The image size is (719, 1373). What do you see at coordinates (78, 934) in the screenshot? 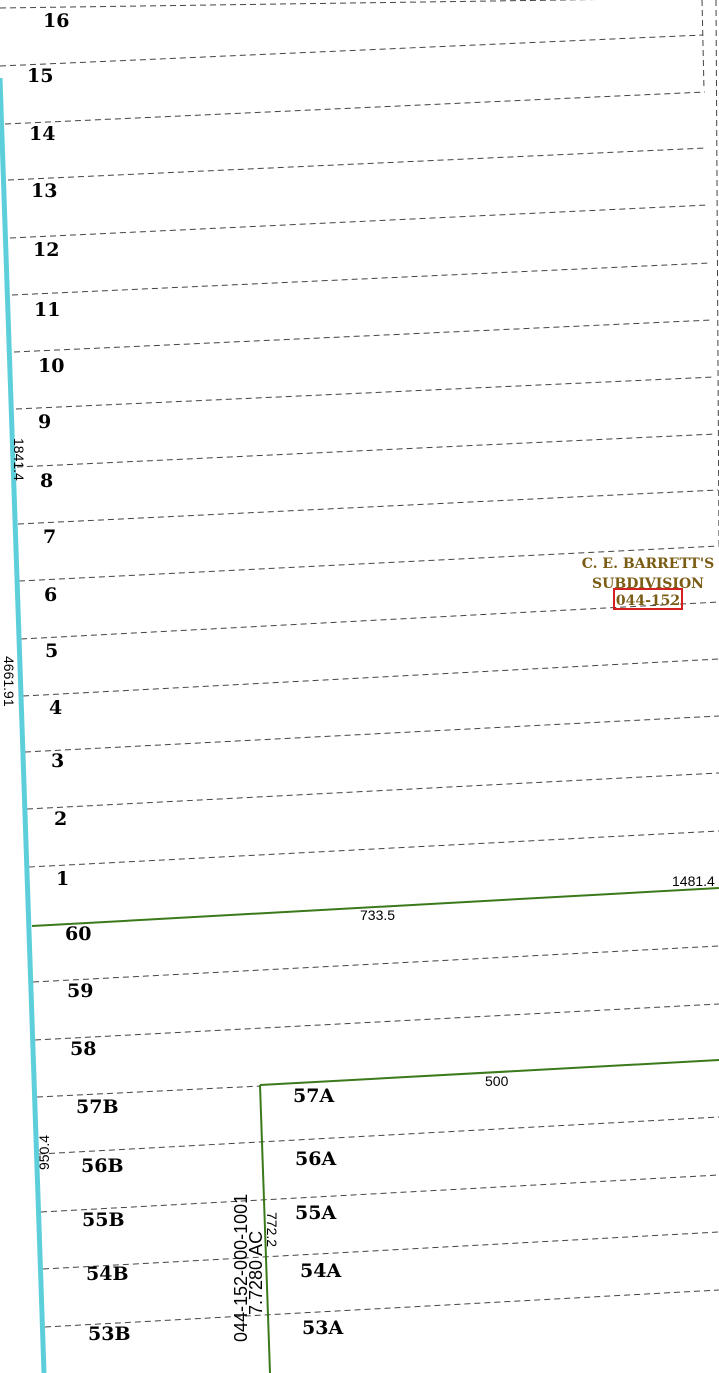
I see `lot-label: 60` at bounding box center [78, 934].